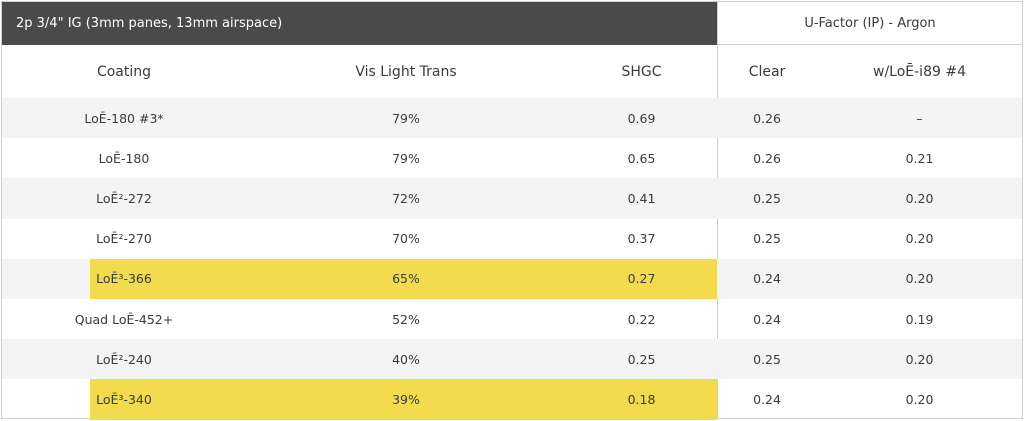  Describe the element at coordinates (919, 158) in the screenshot. I see `cell-i89: 0.21` at that location.